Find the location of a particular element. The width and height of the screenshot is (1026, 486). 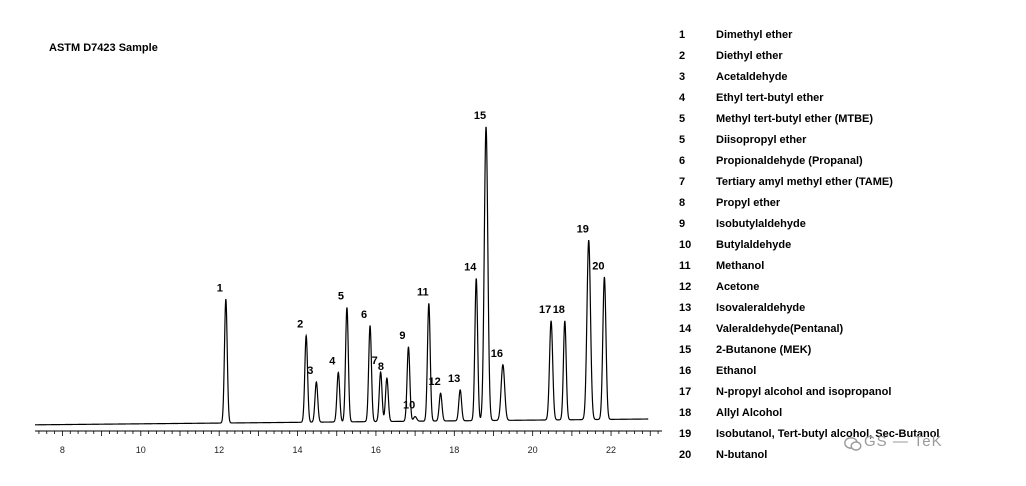

legend-number: 18 is located at coordinates (685, 413).